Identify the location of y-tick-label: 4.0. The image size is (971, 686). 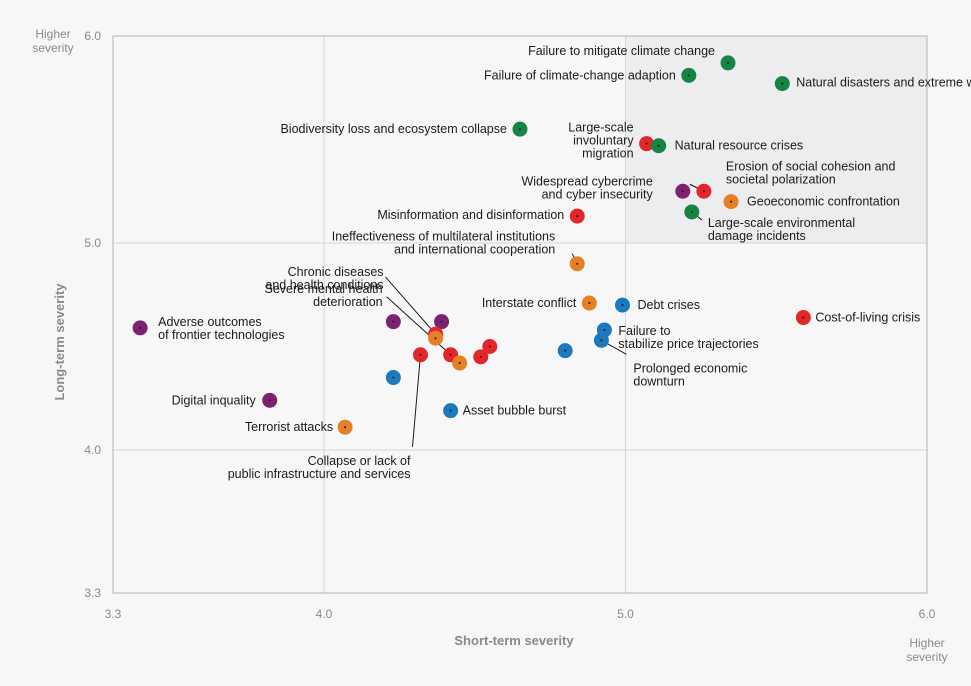
(92, 450).